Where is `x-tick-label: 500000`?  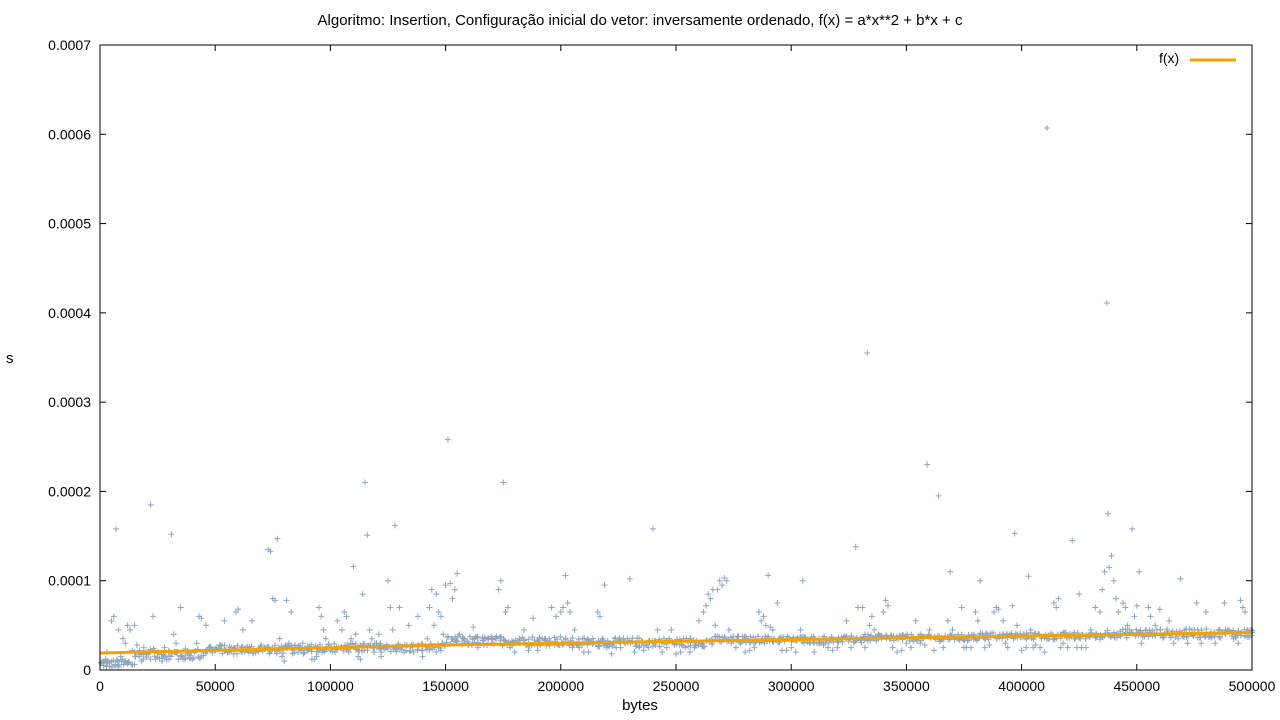 x-tick-label: 500000 is located at coordinates (1252, 686).